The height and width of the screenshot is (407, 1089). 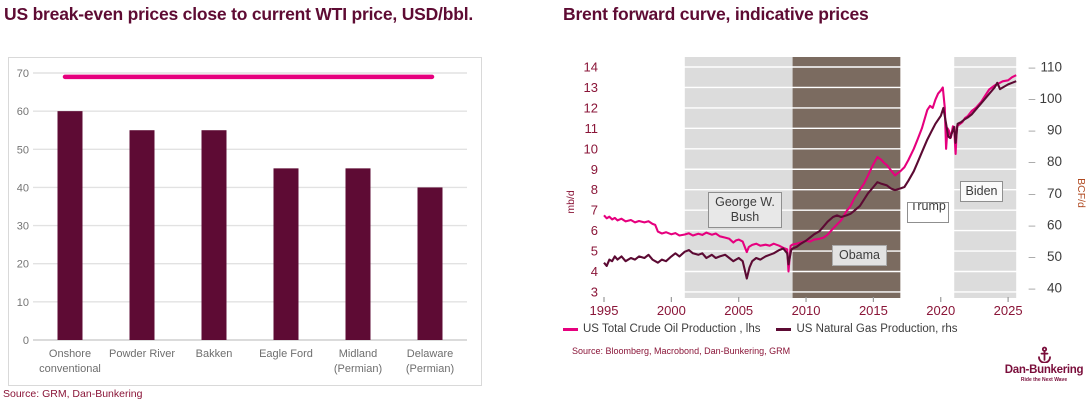 I want to click on anchor-icon, so click(x=1044, y=354).